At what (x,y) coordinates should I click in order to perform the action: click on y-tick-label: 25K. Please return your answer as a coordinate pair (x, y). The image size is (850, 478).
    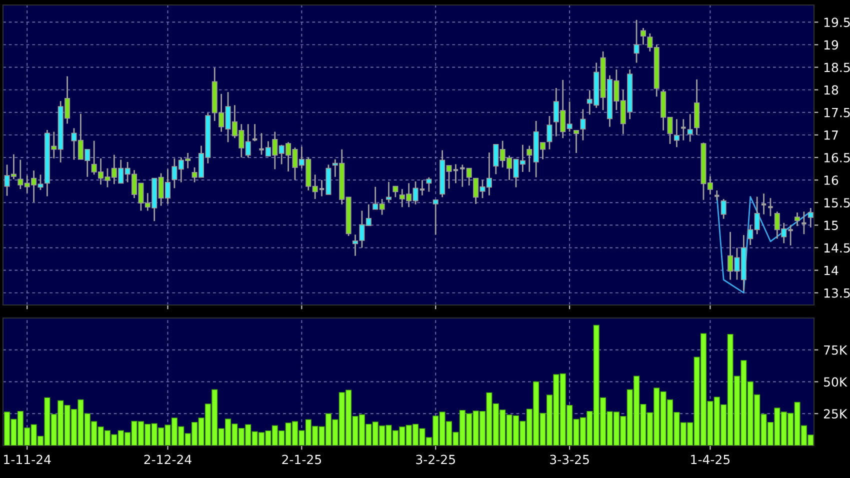
    Looking at the image, I should click on (836, 414).